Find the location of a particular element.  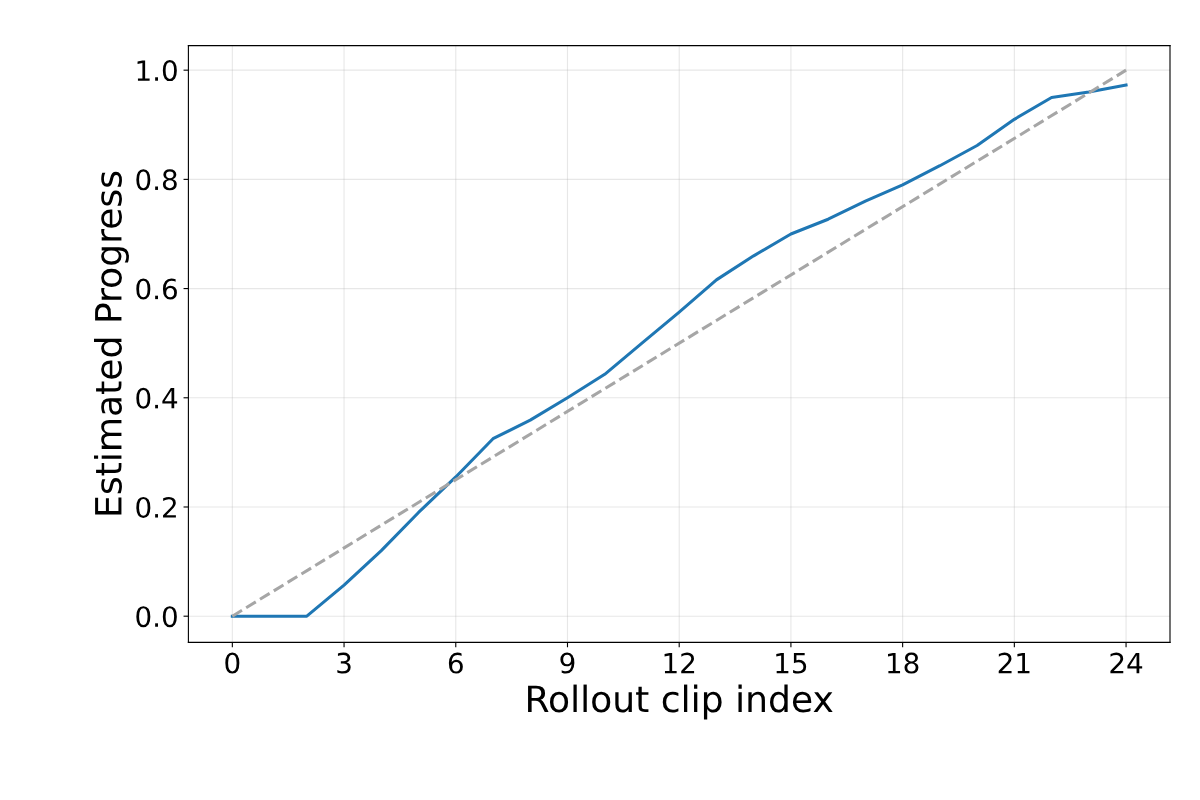

y-tick-label: 0.6 is located at coordinates (156, 289).